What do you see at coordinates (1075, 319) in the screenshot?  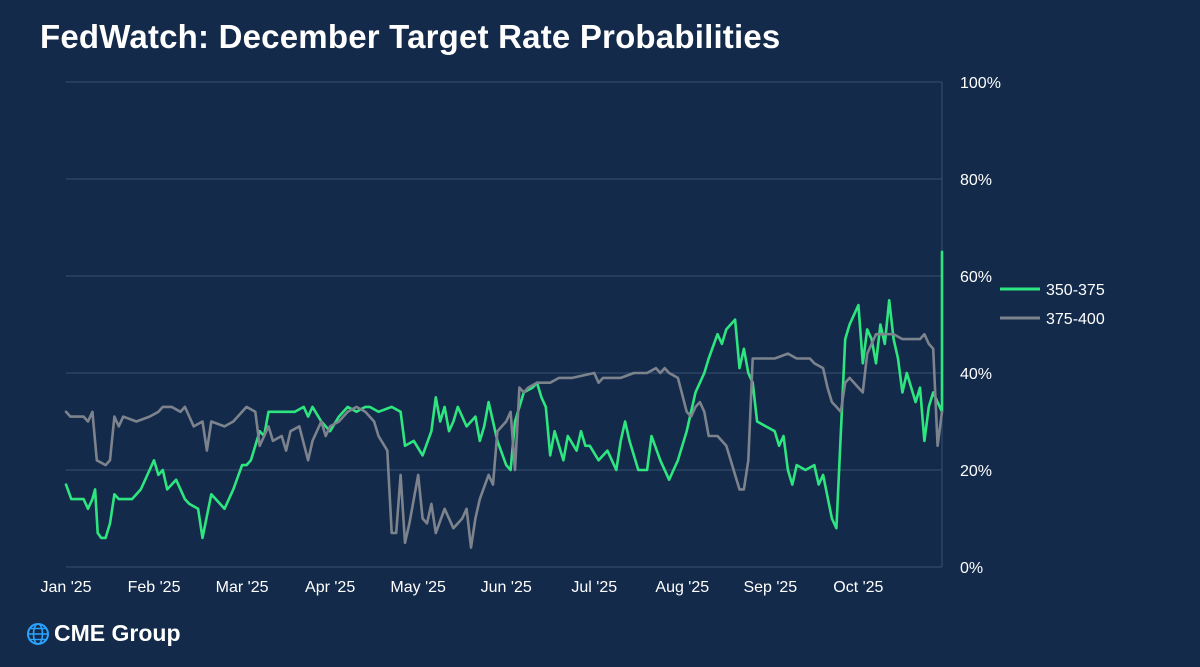 I see `legend-label: 375-400` at bounding box center [1075, 319].